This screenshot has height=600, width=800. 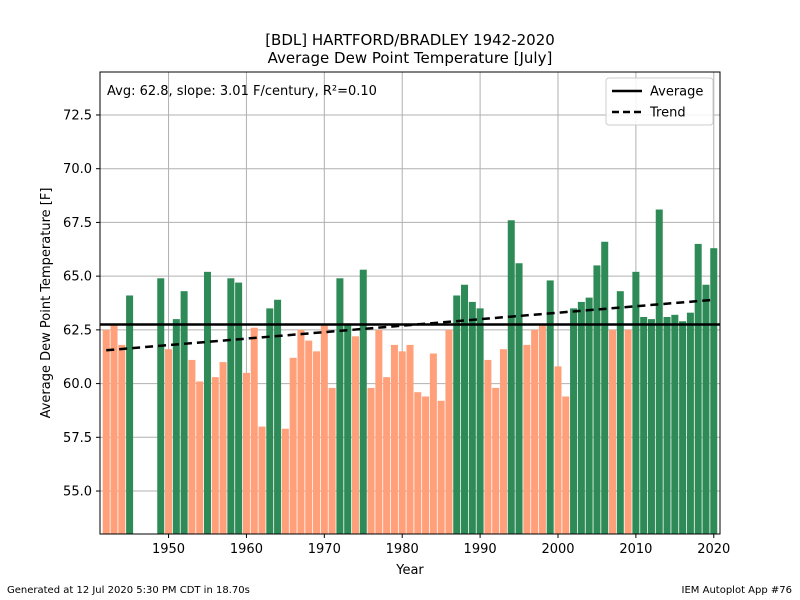 What do you see at coordinates (77, 384) in the screenshot?
I see `y-tick-label: 60.0` at bounding box center [77, 384].